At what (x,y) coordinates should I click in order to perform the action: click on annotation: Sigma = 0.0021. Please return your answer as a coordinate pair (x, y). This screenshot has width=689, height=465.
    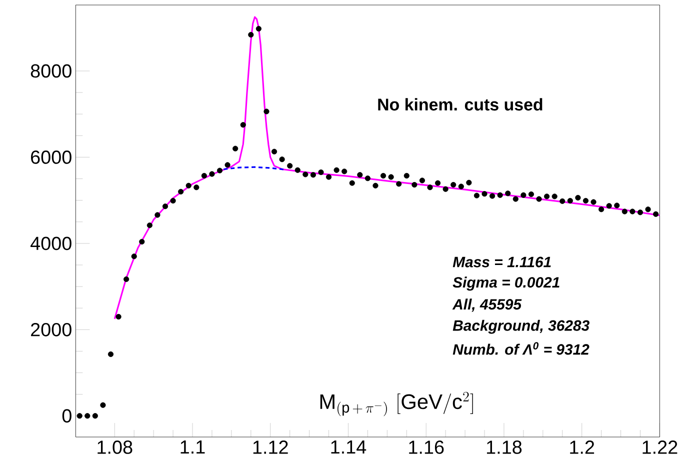
    Looking at the image, I should click on (506, 283).